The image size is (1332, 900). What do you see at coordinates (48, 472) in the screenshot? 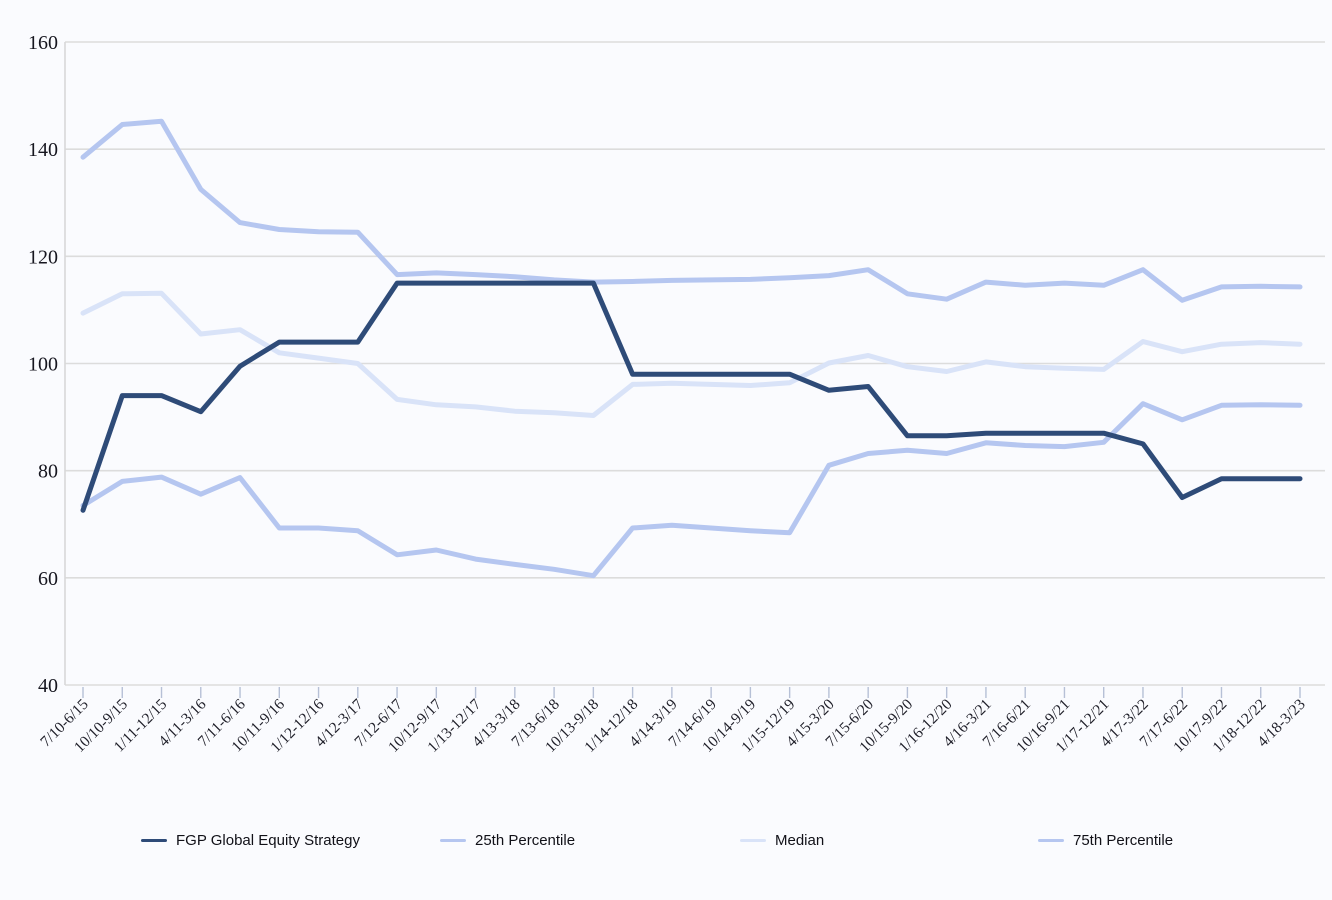
I see `y-axis-tick-label: 80` at bounding box center [48, 472].